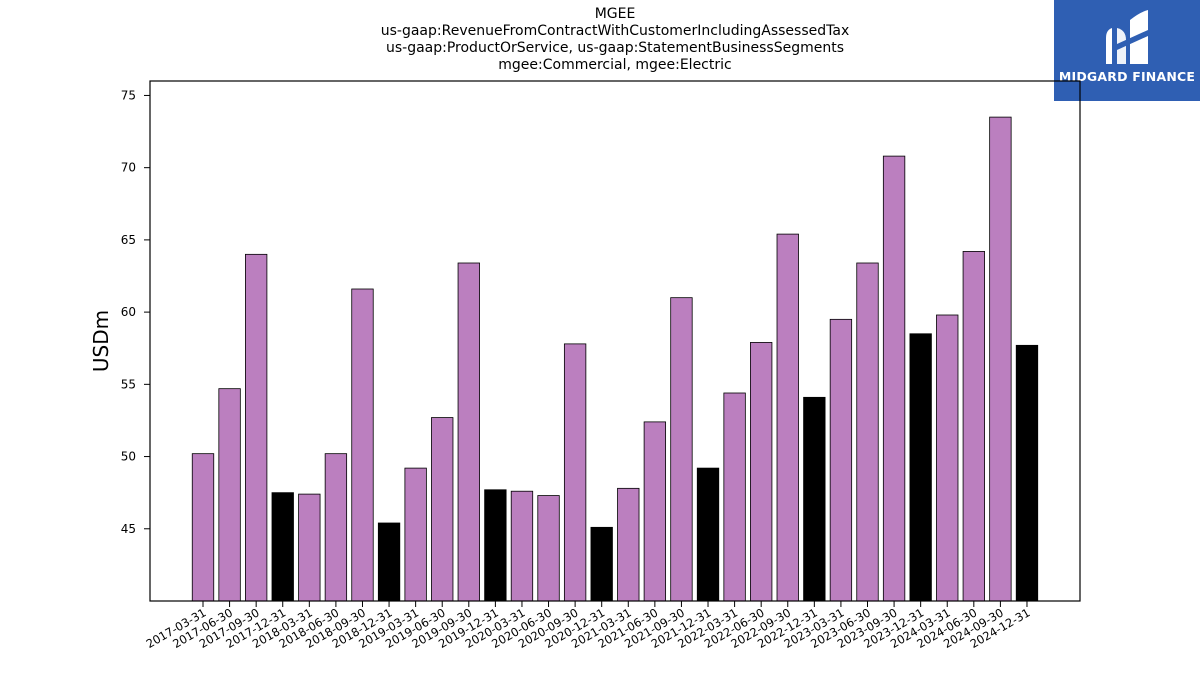  I want to click on y-tick-label-65: 65, so click(128, 240).